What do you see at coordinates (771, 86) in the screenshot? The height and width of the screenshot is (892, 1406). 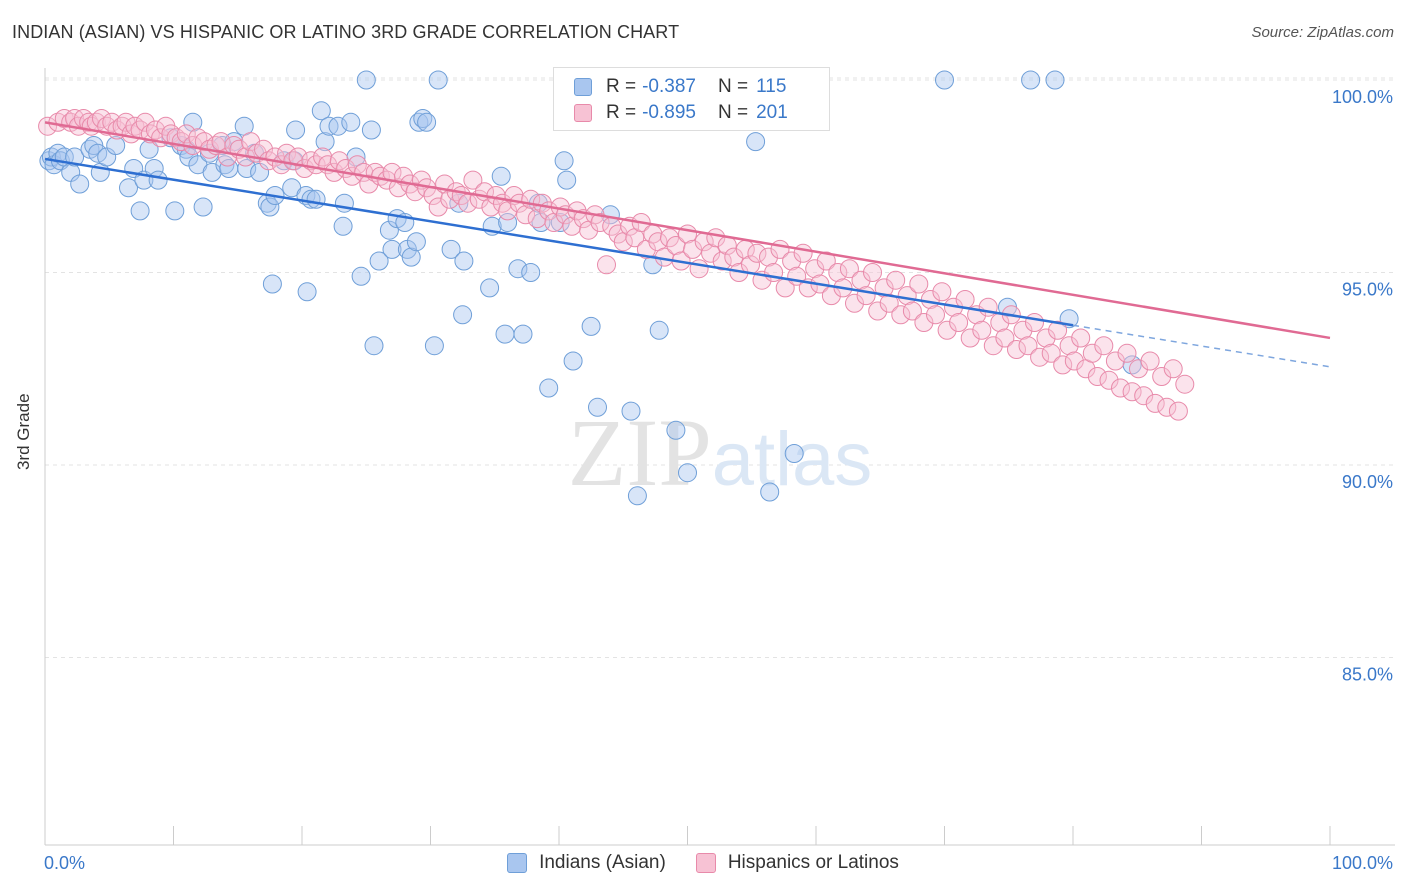 I see `n-value: 115` at bounding box center [771, 86].